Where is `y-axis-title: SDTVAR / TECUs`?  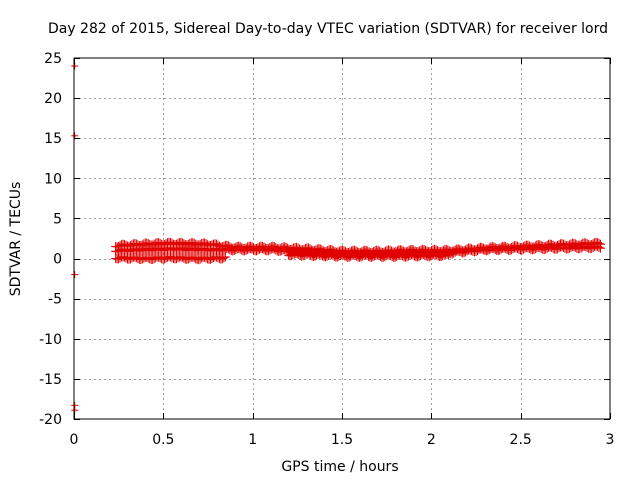
y-axis-title: SDTVAR / TECUs is located at coordinates (16, 239).